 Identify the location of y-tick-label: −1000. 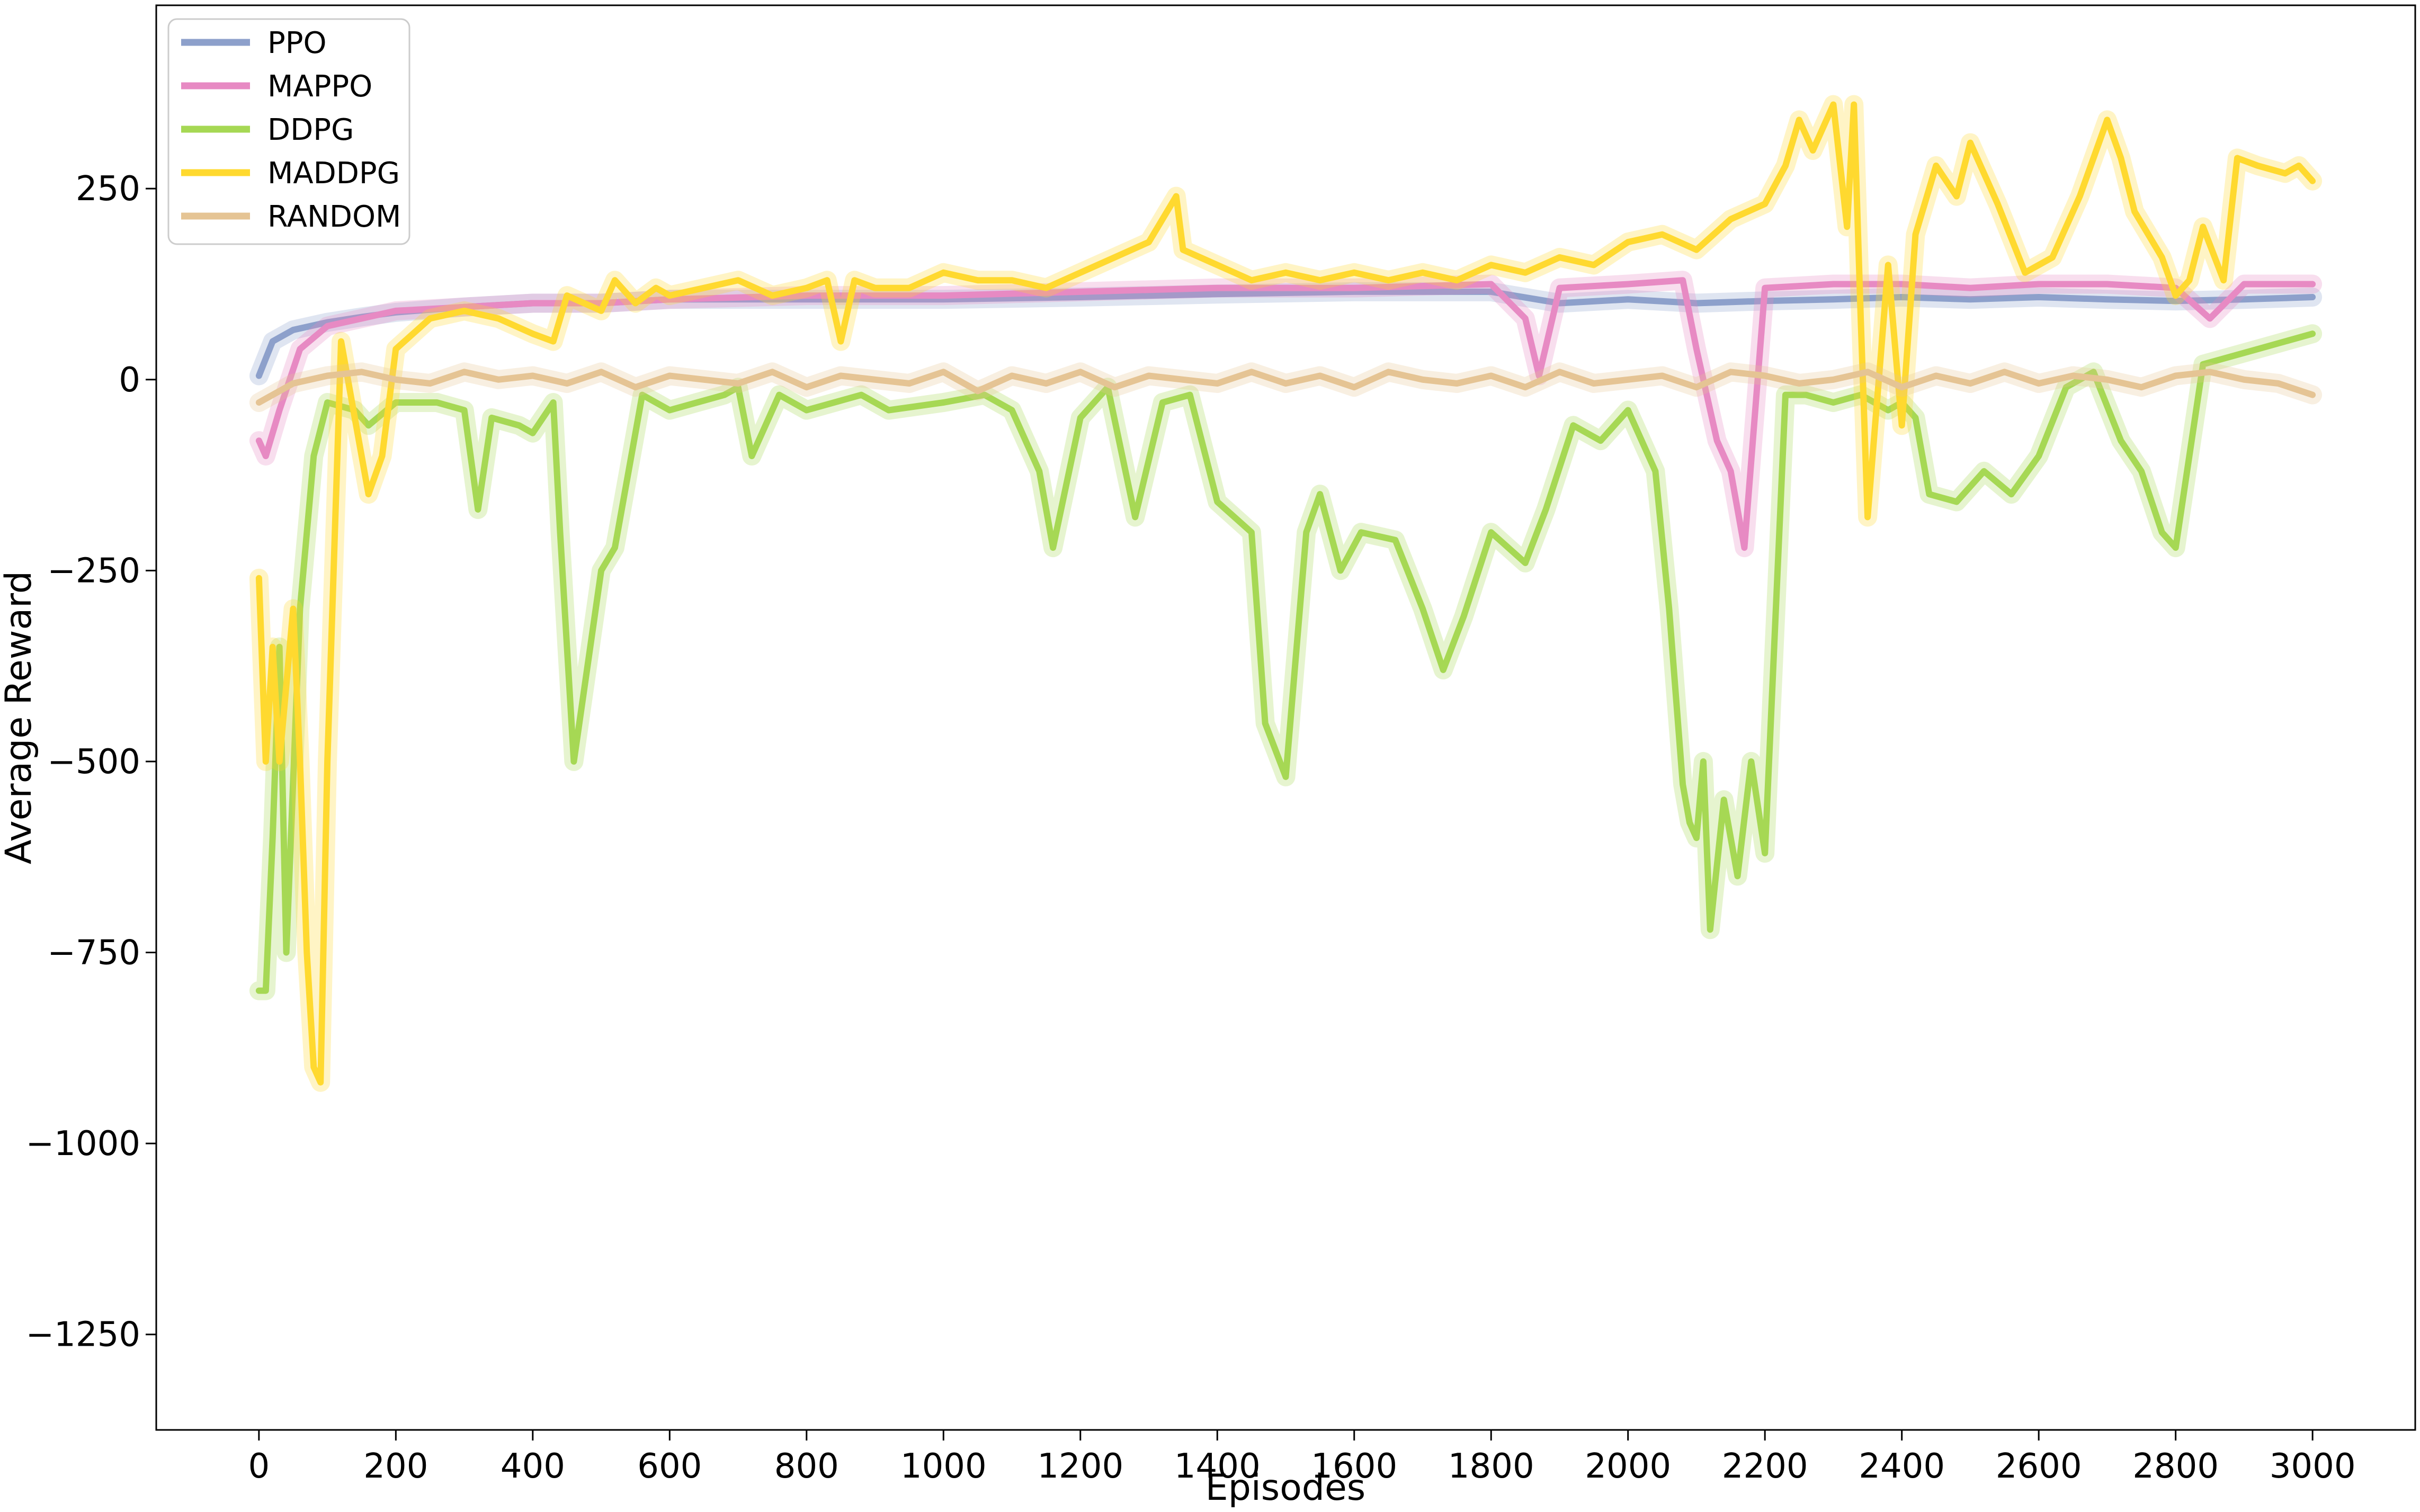
(84, 1144).